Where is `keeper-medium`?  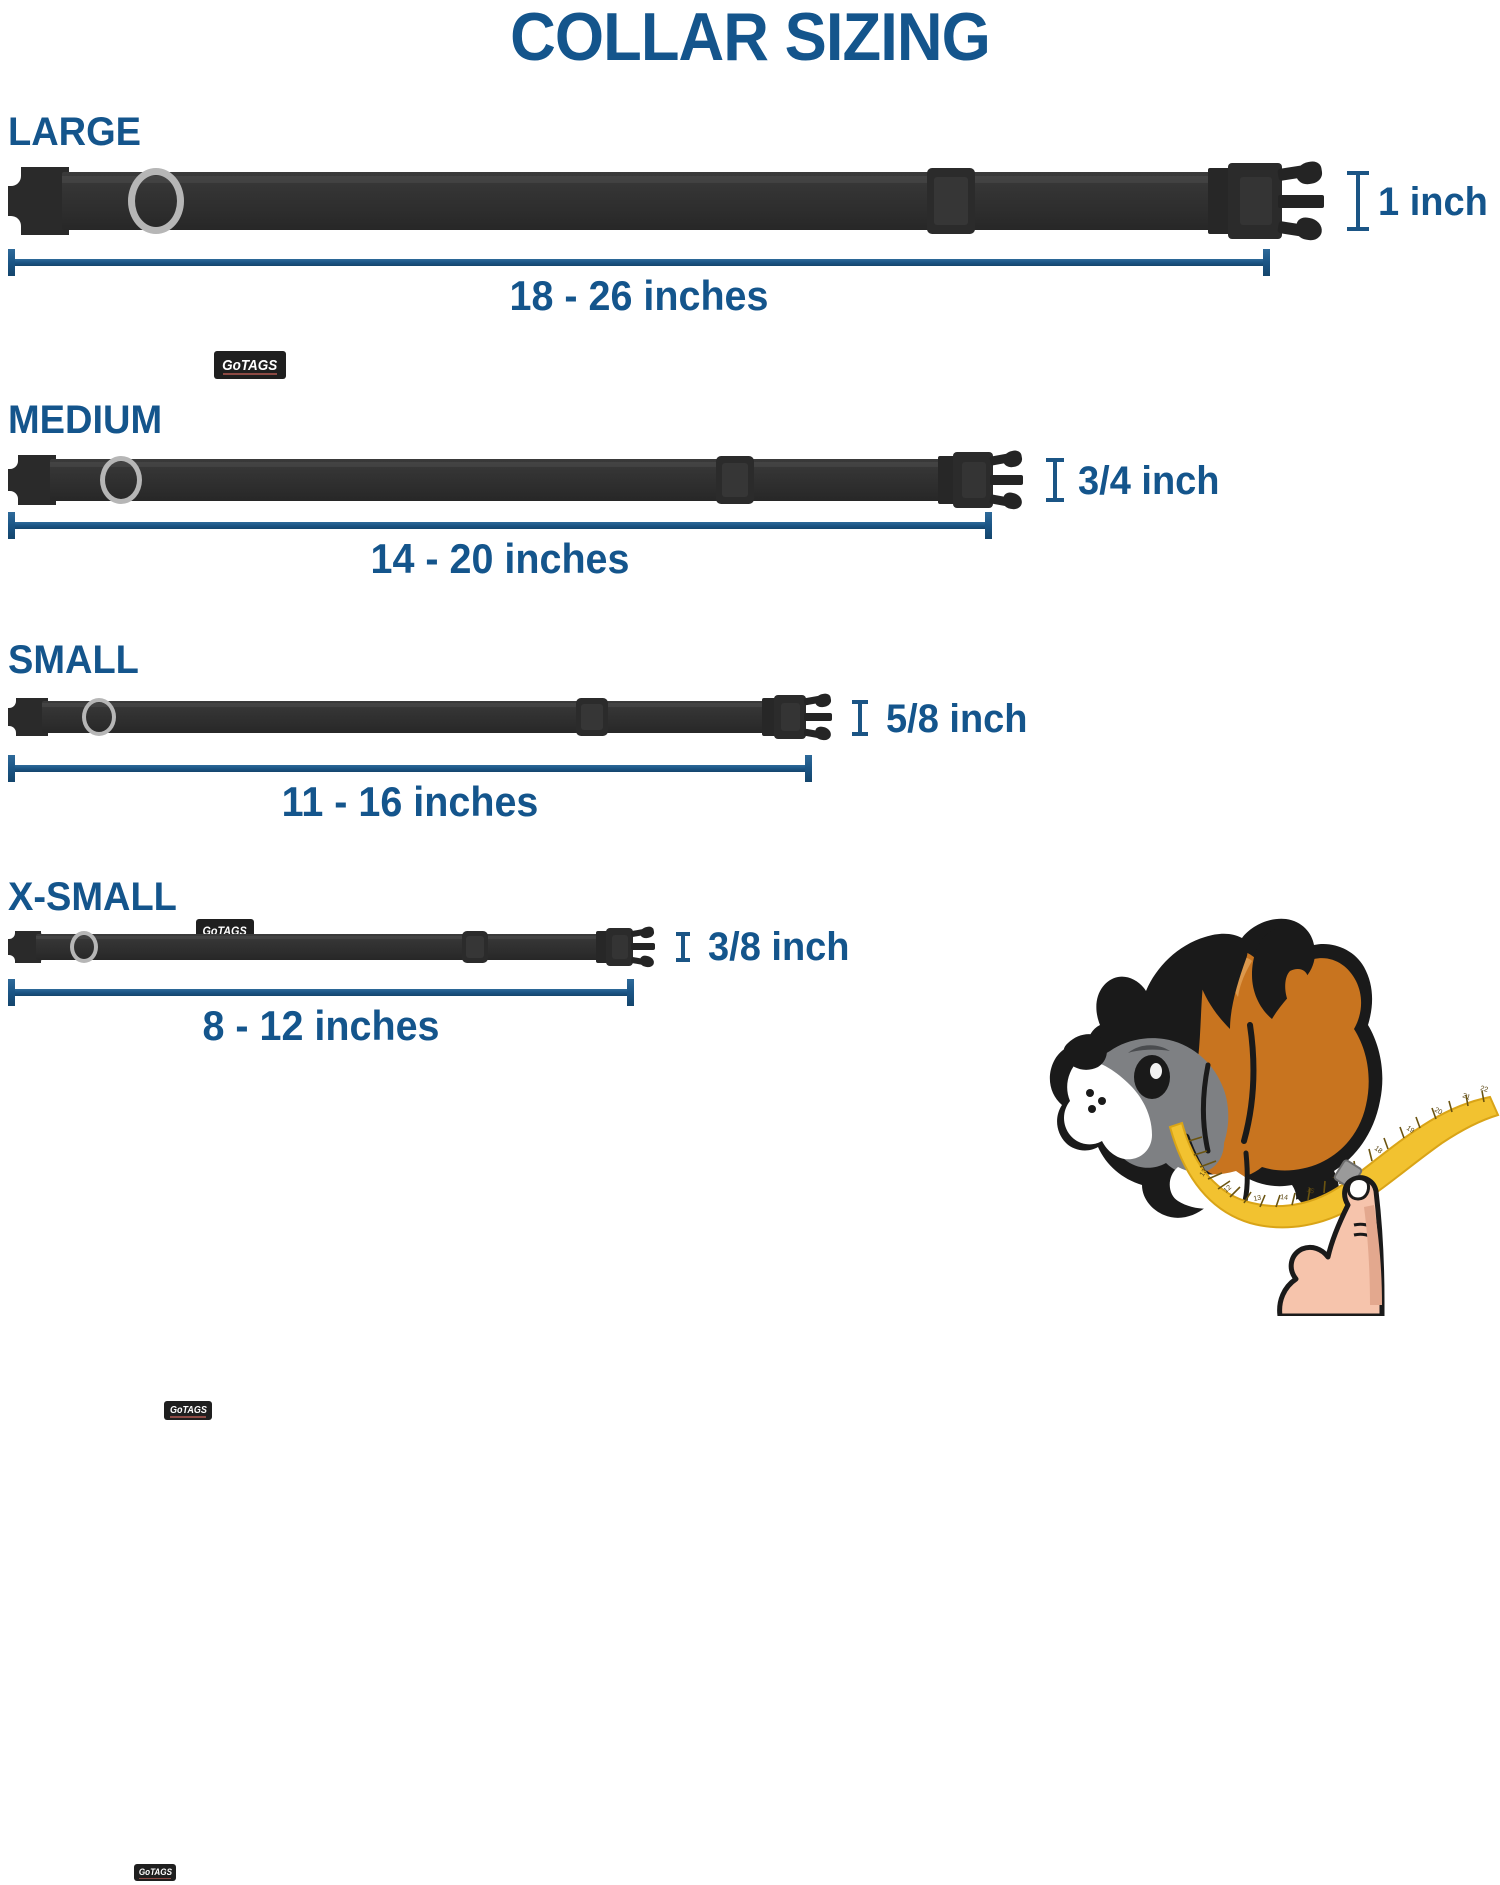 keeper-medium is located at coordinates (735, 480).